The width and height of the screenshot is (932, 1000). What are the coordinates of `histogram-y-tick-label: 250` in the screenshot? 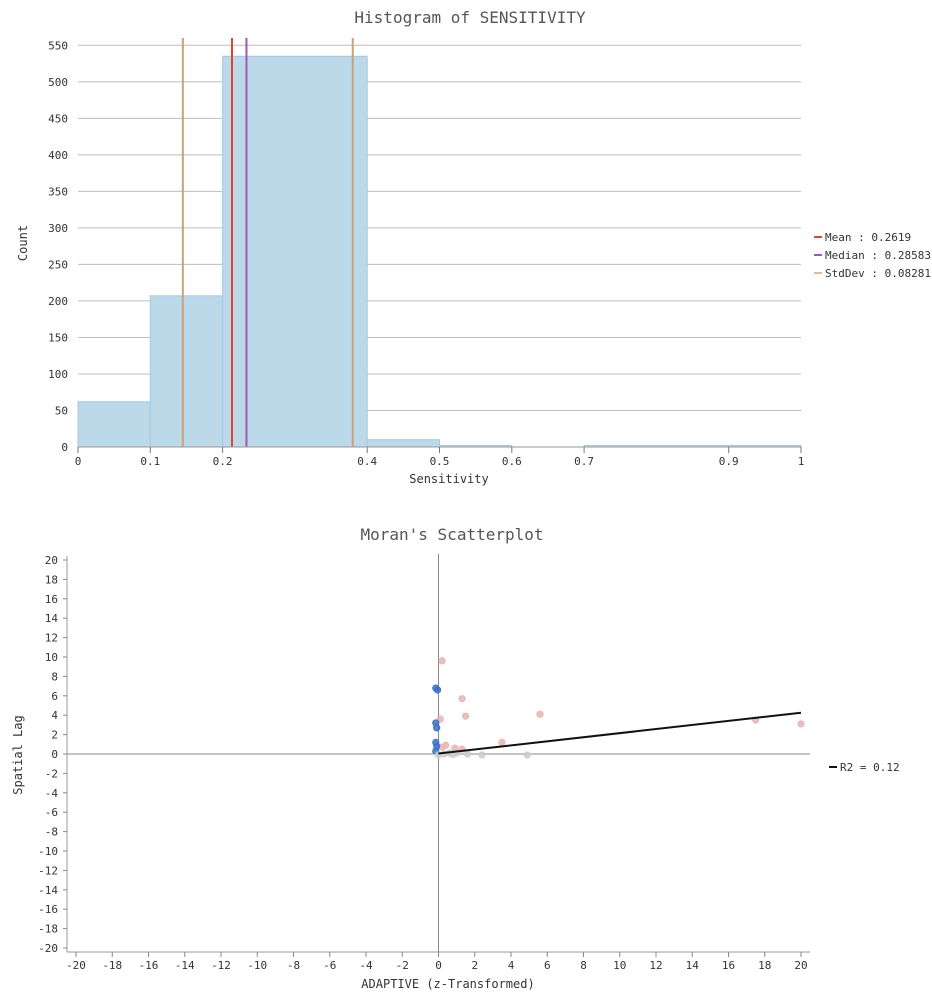 It's located at (58, 264).